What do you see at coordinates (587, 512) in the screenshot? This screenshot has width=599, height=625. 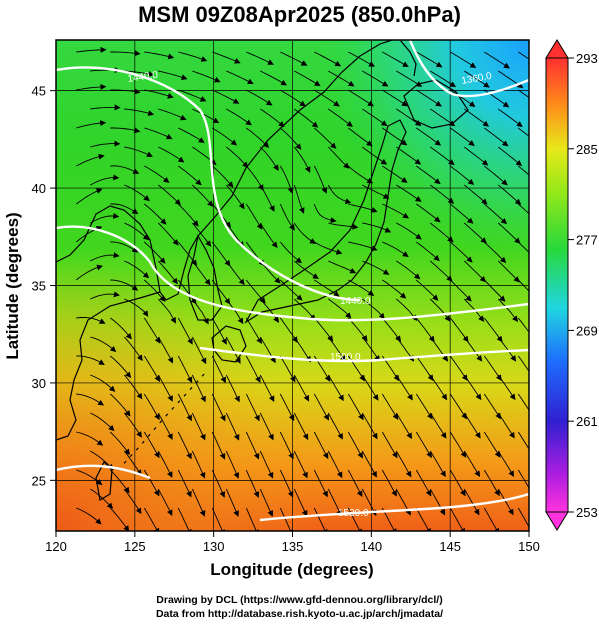 I see `colorbar-tick-label: 253` at bounding box center [587, 512].